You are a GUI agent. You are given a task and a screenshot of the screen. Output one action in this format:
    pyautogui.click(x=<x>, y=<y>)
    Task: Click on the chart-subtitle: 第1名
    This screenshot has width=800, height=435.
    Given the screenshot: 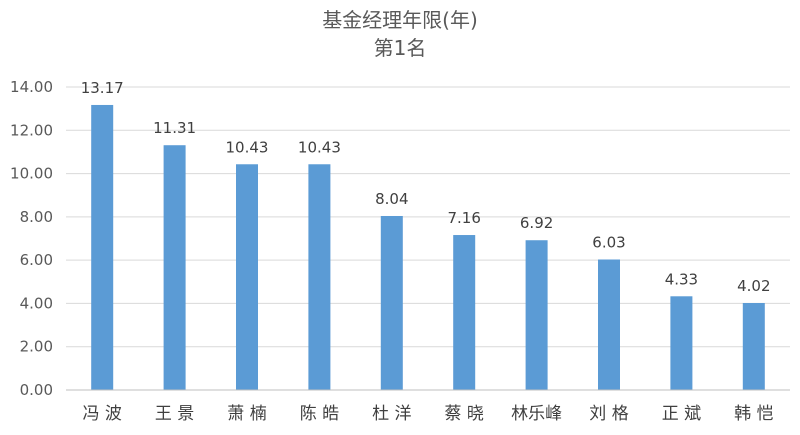 What is the action you would take?
    pyautogui.click(x=400, y=48)
    